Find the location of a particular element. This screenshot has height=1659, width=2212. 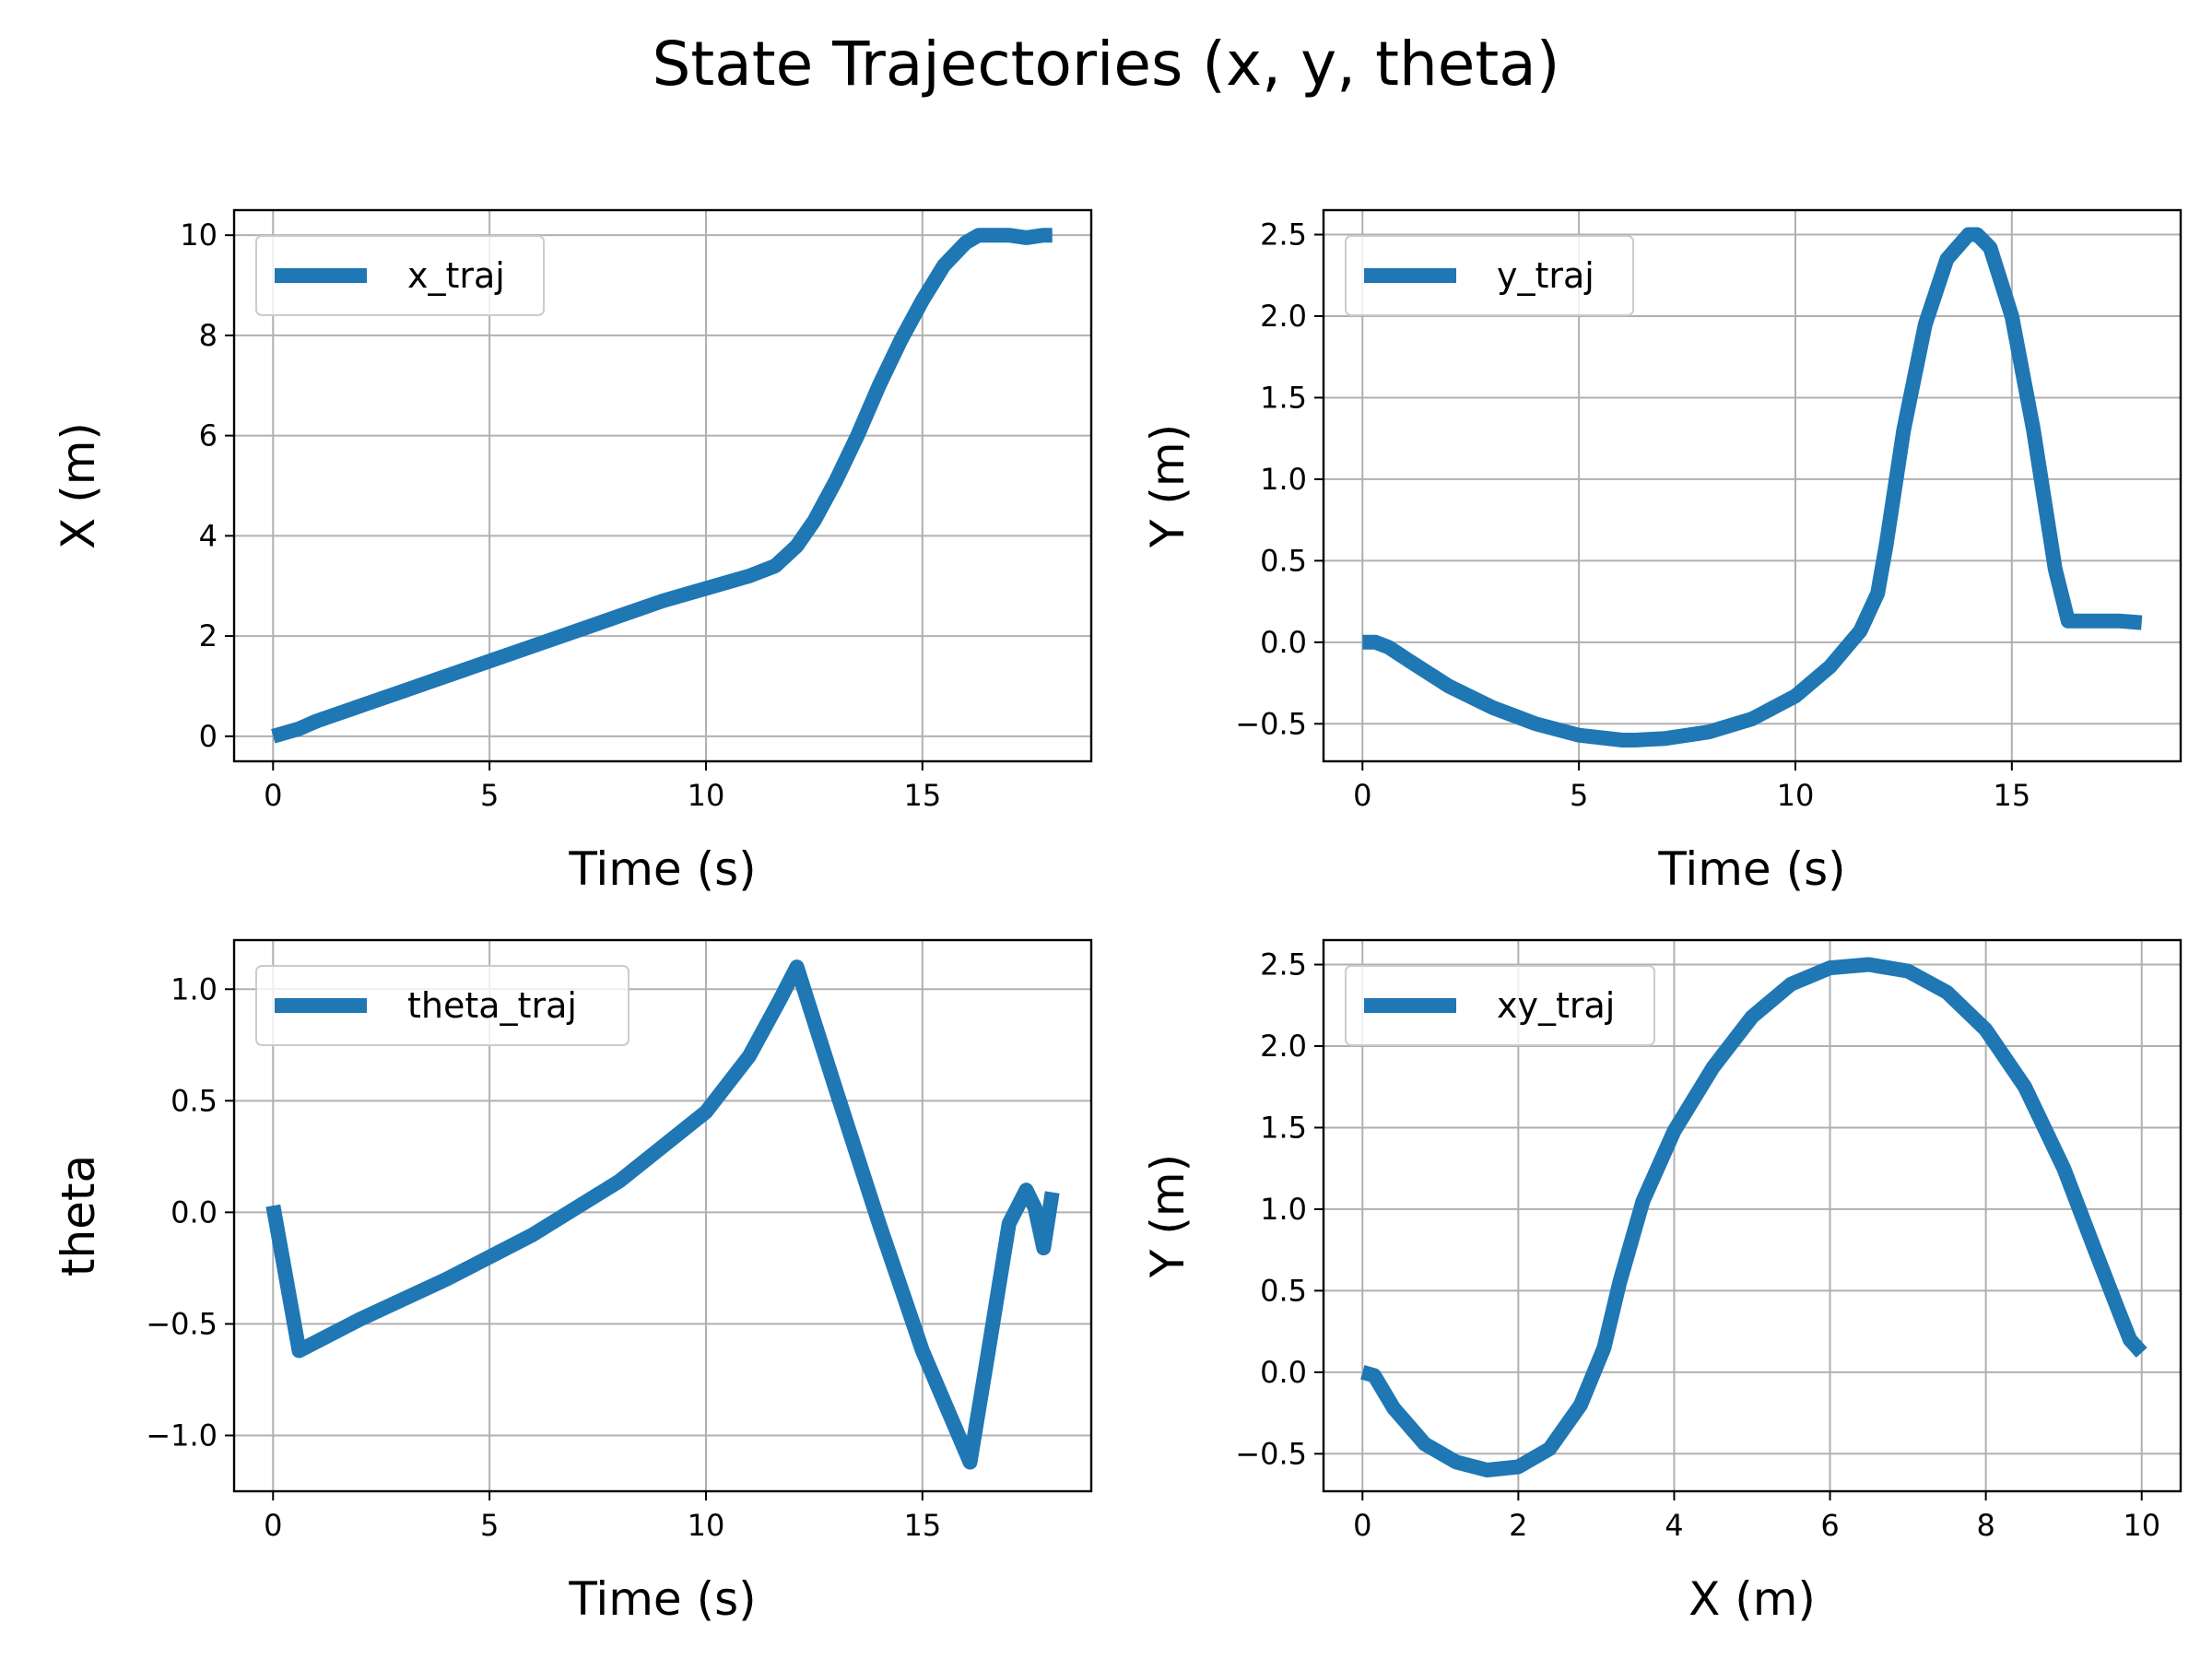

y-tick-label: 8 is located at coordinates (208, 335).